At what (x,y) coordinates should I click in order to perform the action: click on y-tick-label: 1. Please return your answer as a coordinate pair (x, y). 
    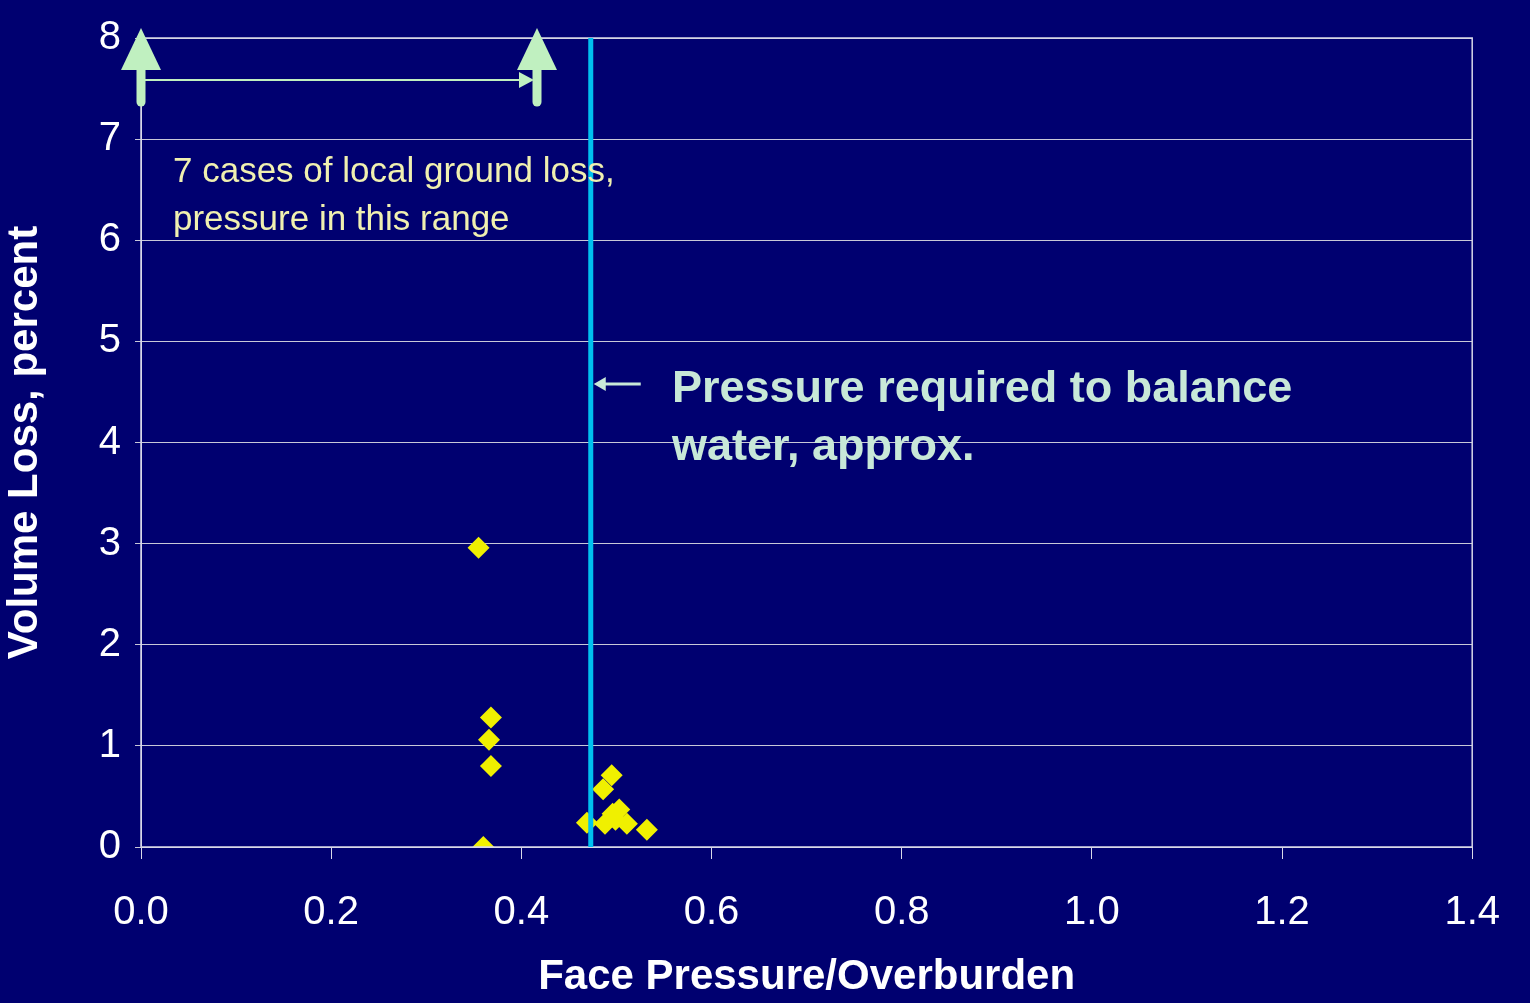
    Looking at the image, I should click on (109, 742).